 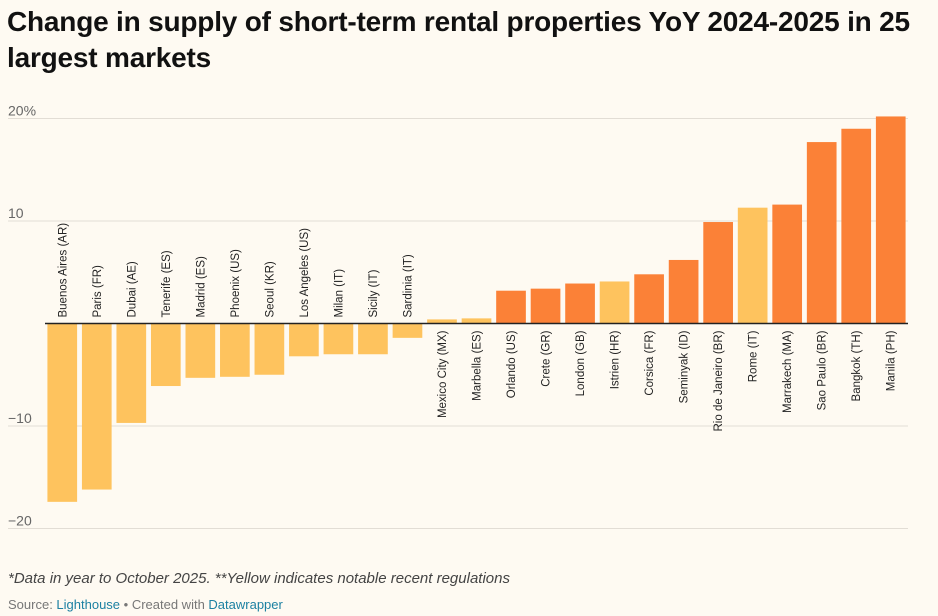 I want to click on category-label: Tenerife (ES), so click(x=167, y=283).